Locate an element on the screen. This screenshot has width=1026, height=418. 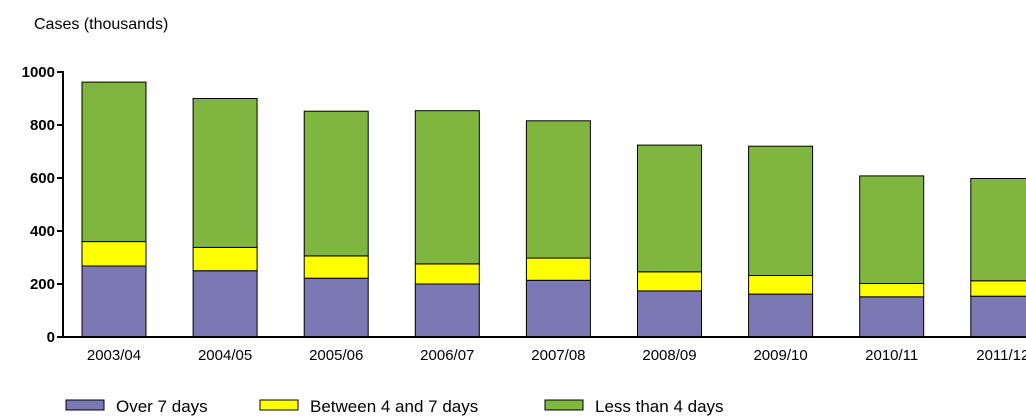
bar-segment-2003-04-s2 is located at coordinates (114, 162).